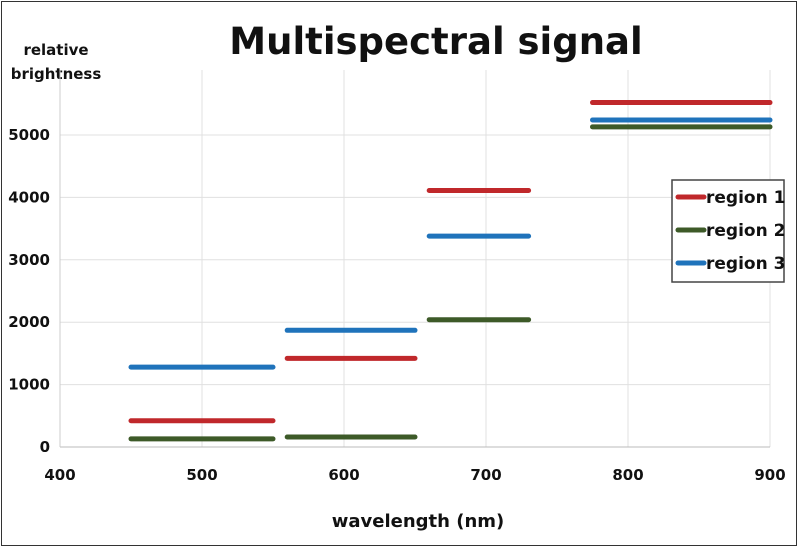  What do you see at coordinates (435, 41) in the screenshot?
I see `chart-title: Multispectral signal` at bounding box center [435, 41].